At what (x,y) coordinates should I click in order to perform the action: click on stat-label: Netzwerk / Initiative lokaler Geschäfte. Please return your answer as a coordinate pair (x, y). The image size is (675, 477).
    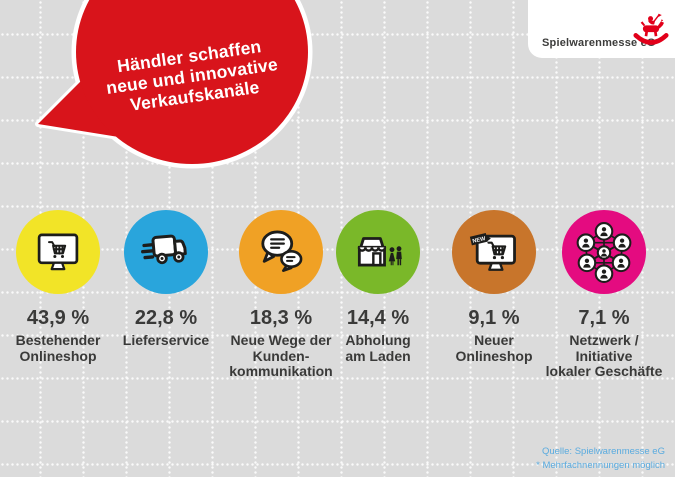
    Looking at the image, I should click on (604, 355).